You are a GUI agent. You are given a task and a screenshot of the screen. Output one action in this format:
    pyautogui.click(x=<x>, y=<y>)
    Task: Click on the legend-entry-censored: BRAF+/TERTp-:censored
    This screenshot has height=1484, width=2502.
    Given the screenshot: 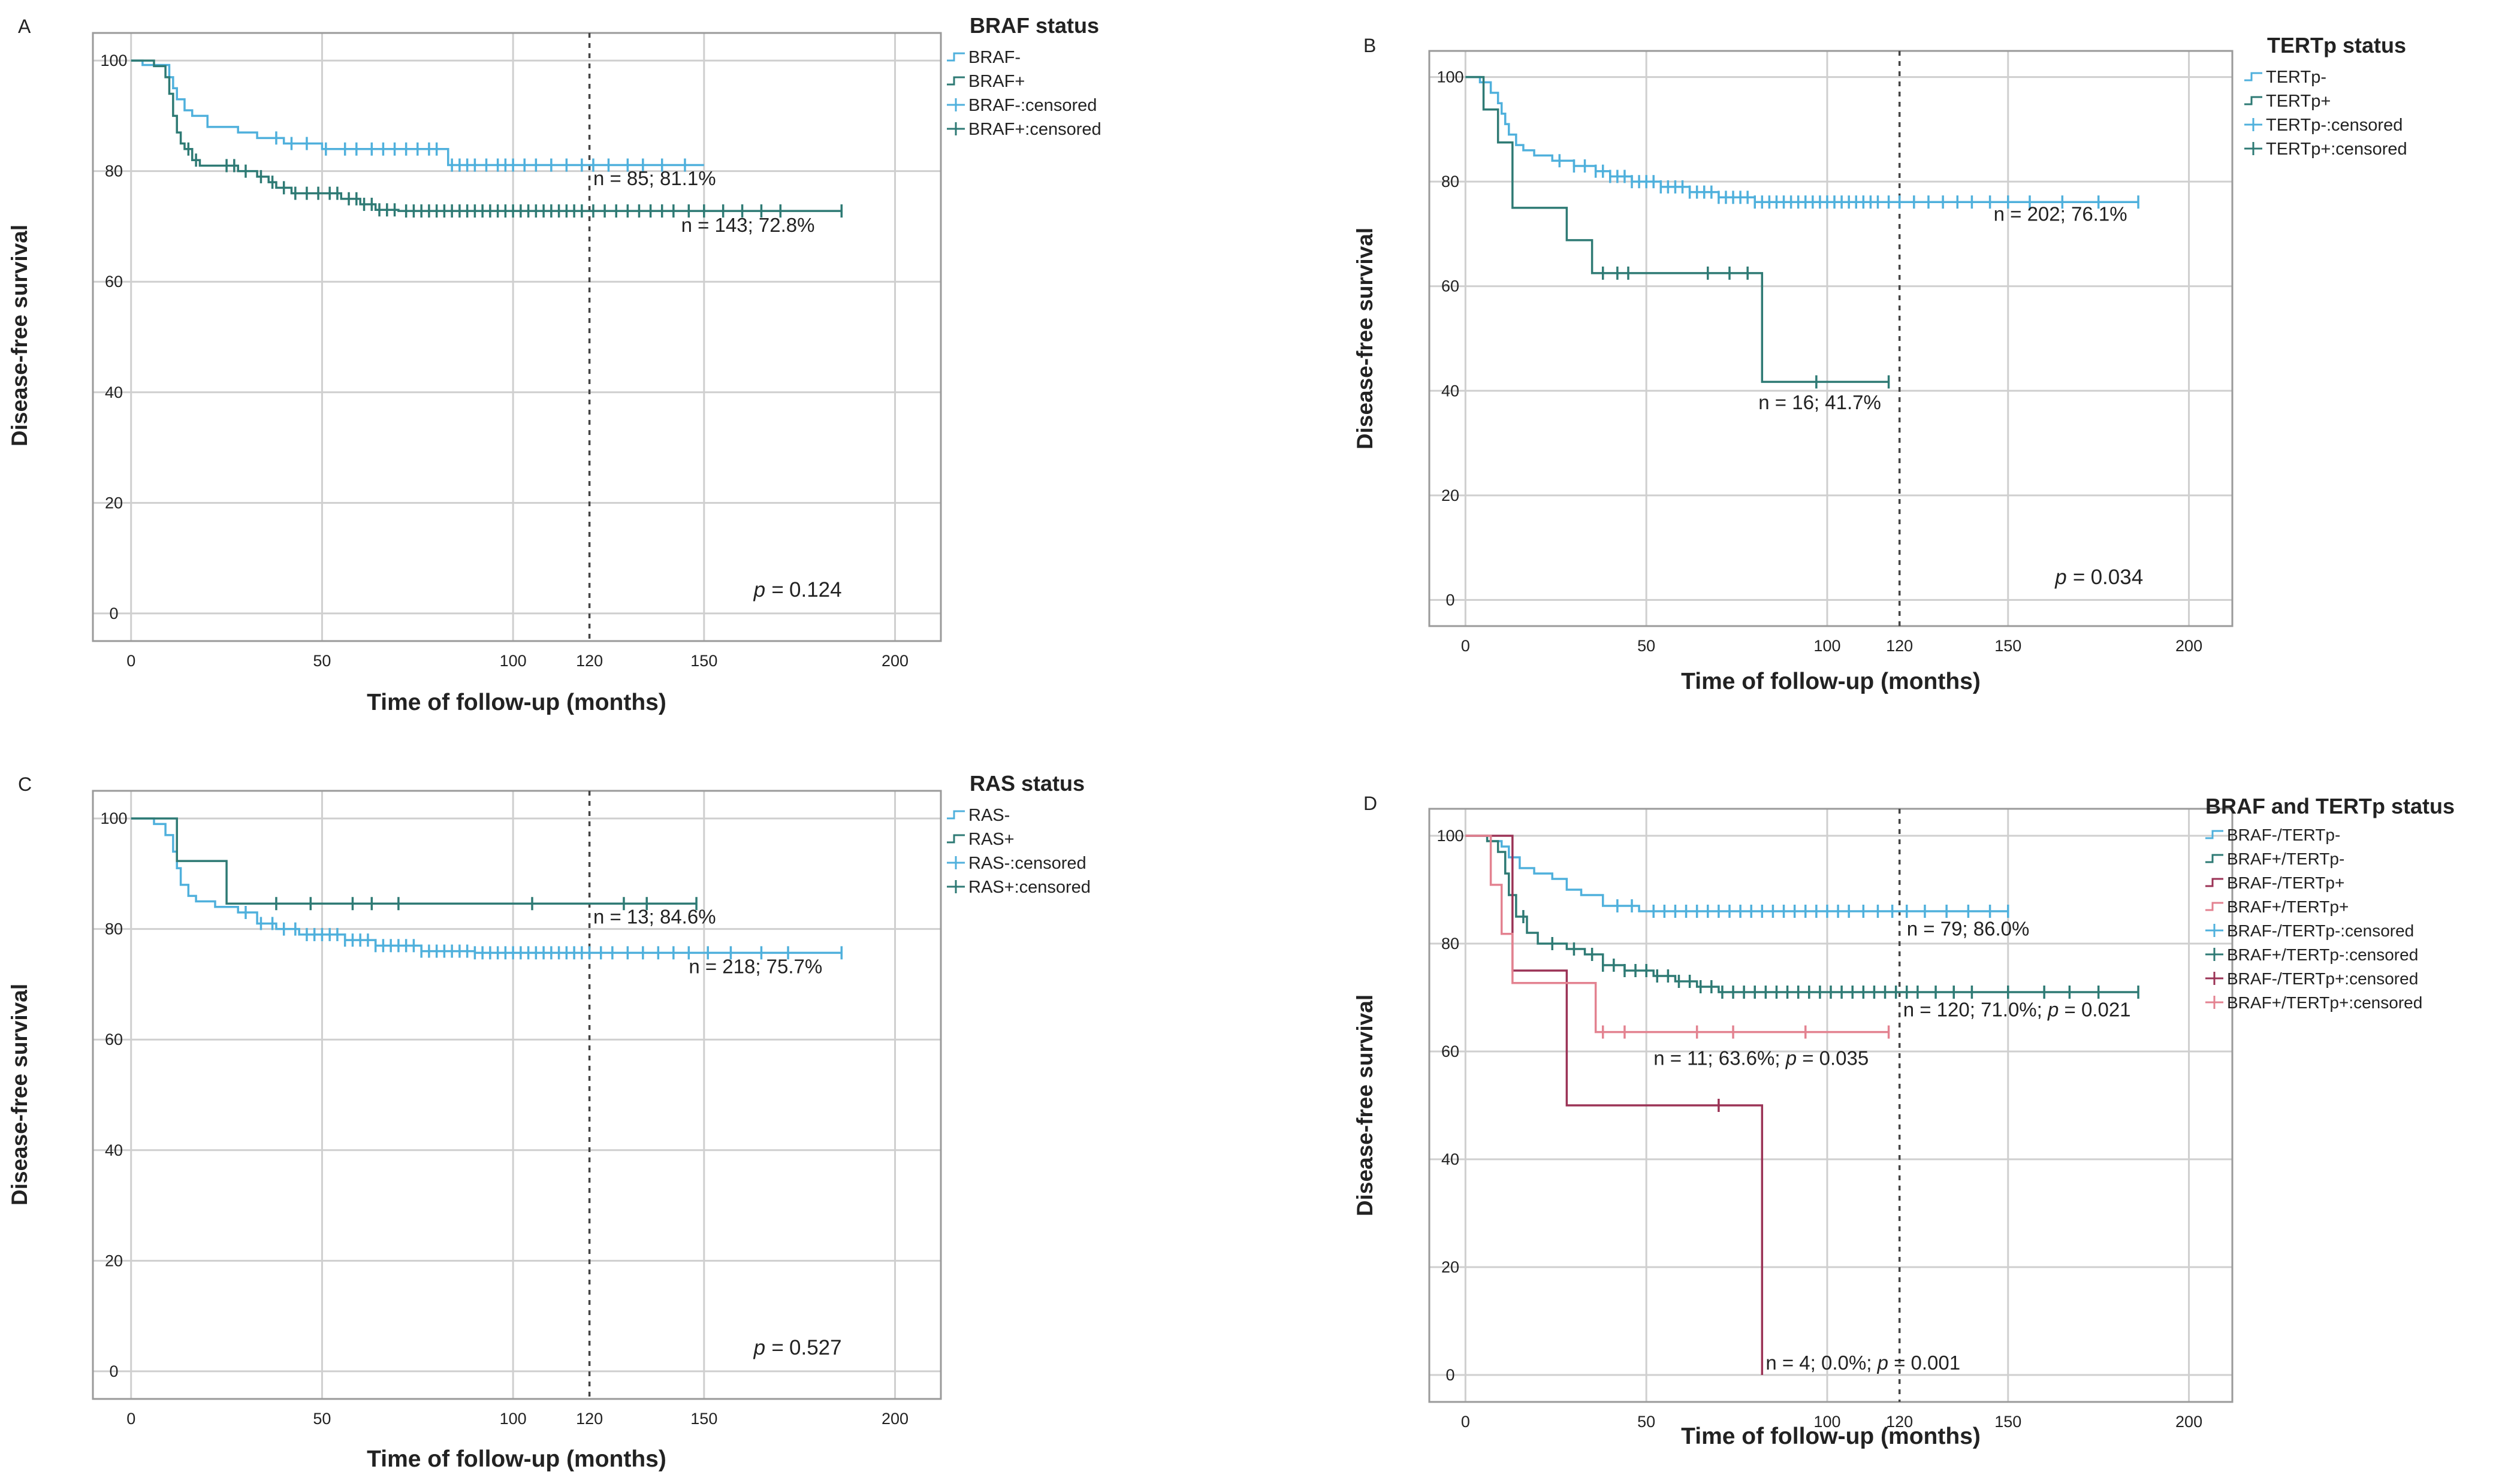 What is the action you would take?
    pyautogui.click(x=2322, y=954)
    